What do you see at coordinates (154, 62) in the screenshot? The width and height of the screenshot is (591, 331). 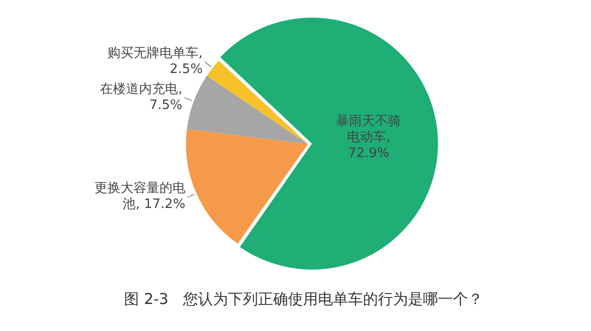 I see `slice-label: 购买无牌电单车, 2.5%` at bounding box center [154, 62].